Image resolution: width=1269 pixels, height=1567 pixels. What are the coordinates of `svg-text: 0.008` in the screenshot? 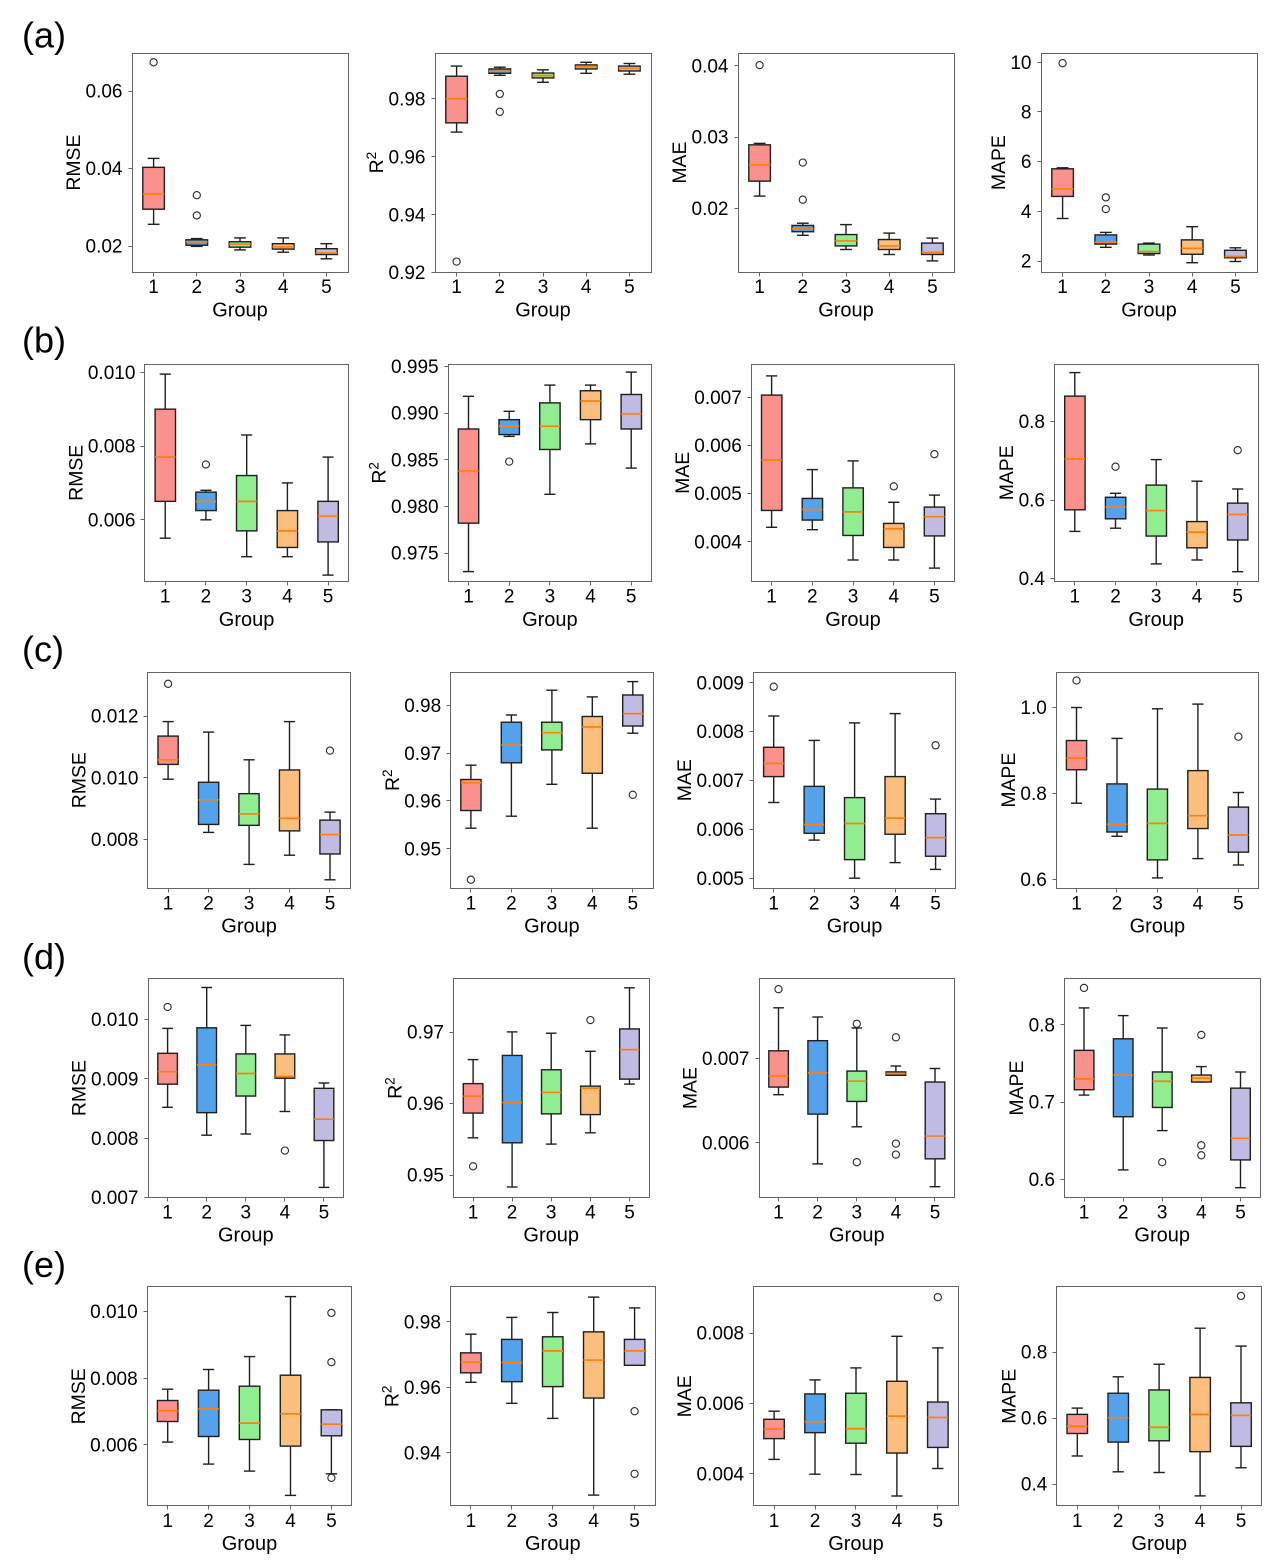 It's located at (112, 447).